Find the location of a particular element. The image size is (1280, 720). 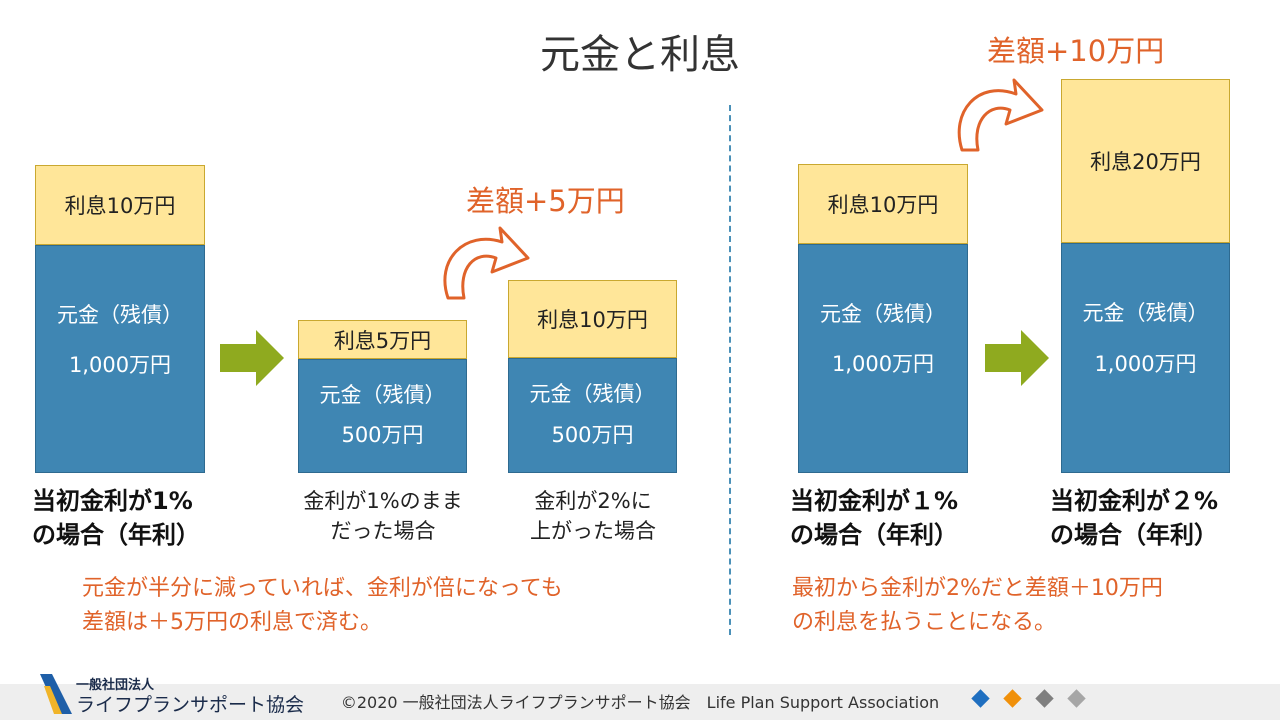

left-2pct-caption: 金利が2%に 上がった場合 is located at coordinates (593, 516).